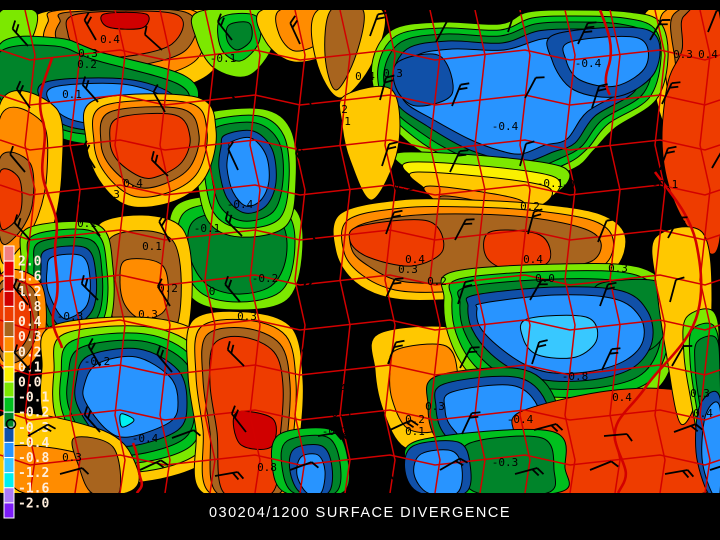 This screenshot has height=540, width=720. Describe the element at coordinates (550, 183) in the screenshot. I see `contour-label: -0.1` at that location.